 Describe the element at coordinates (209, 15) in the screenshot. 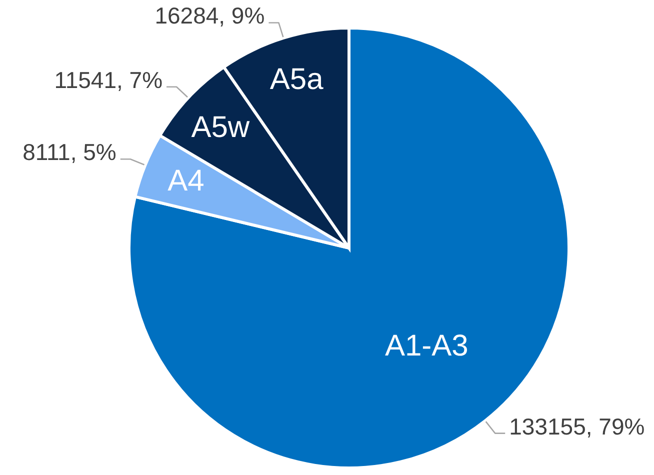

I see `data-label: 16284, 9%` at that location.